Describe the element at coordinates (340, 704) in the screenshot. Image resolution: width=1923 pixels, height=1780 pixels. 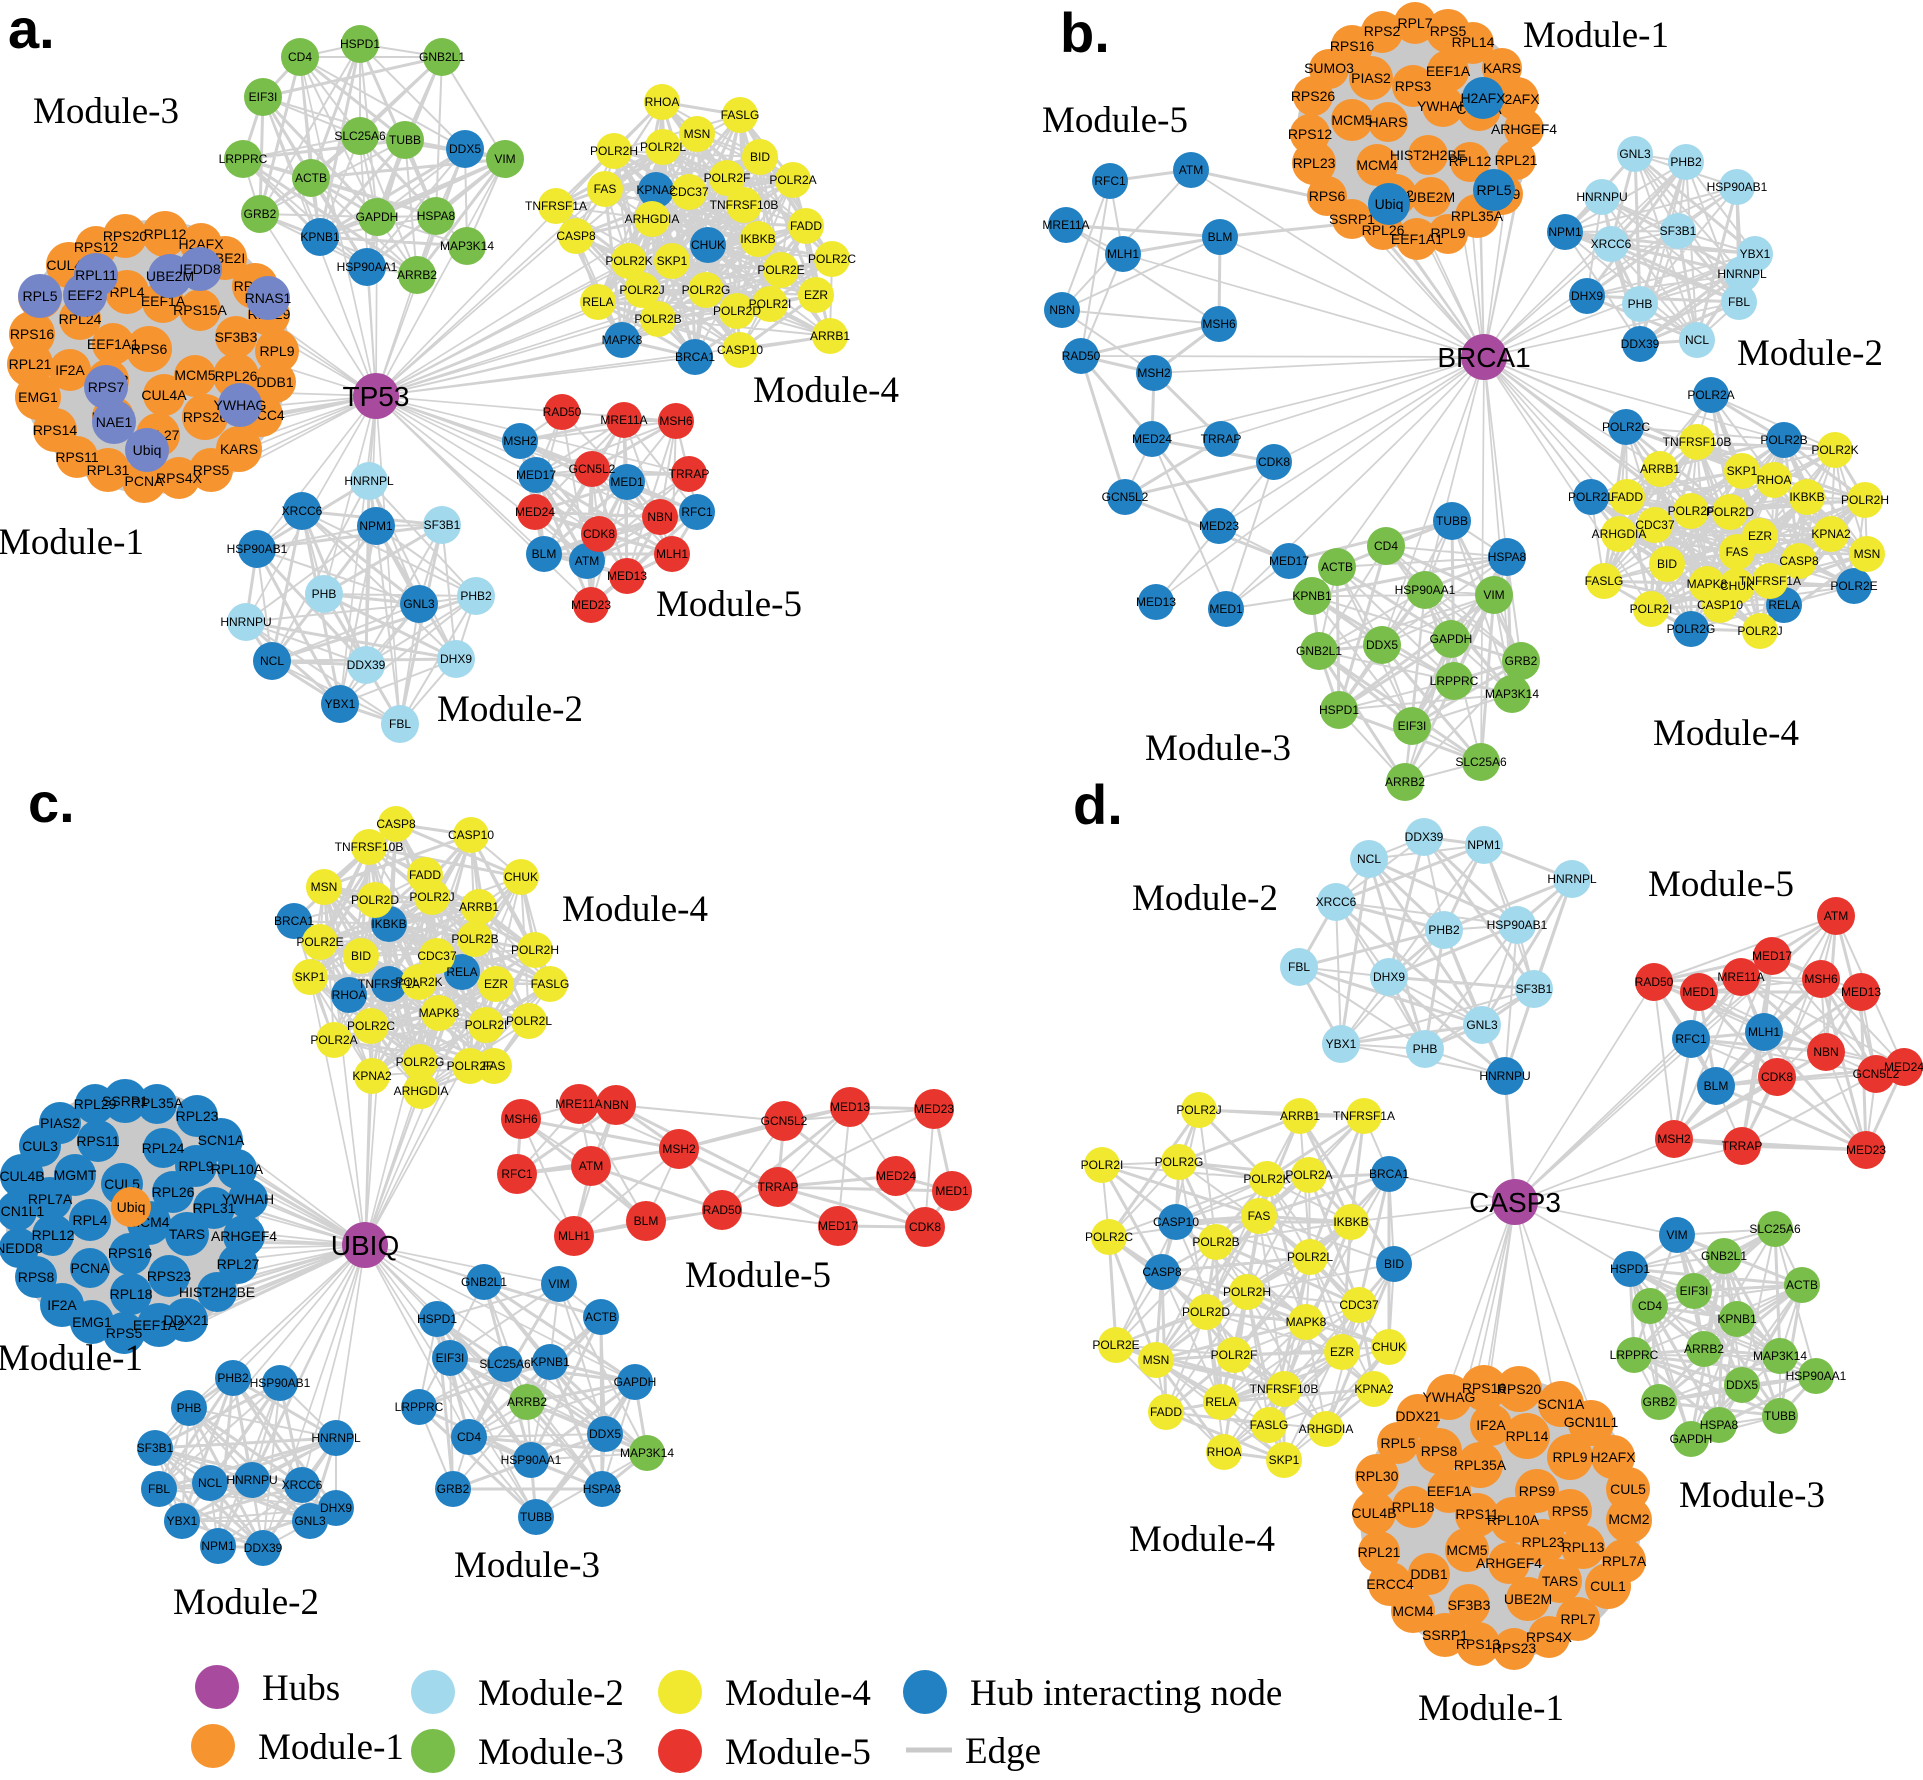
I see `svg-text: YBX1` at that location.